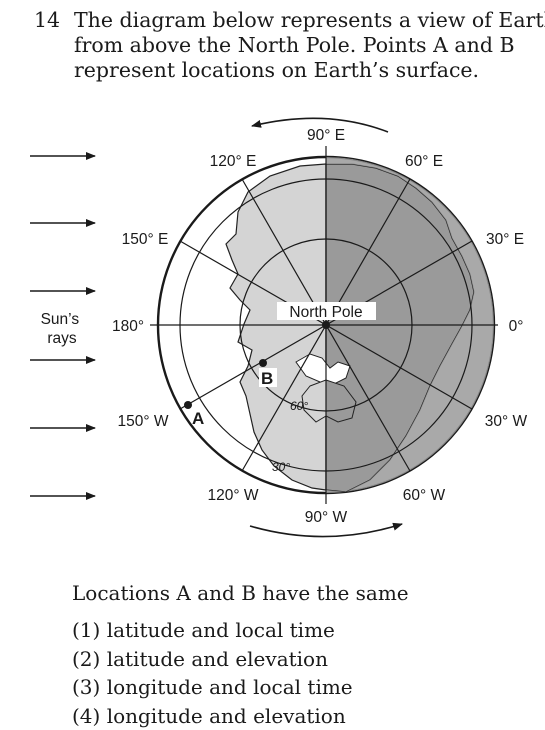 Image resolution: width=545 pixels, height=730 pixels. Describe the element at coordinates (326, 530) in the screenshot. I see `rotation-arrow-bottom` at that location.